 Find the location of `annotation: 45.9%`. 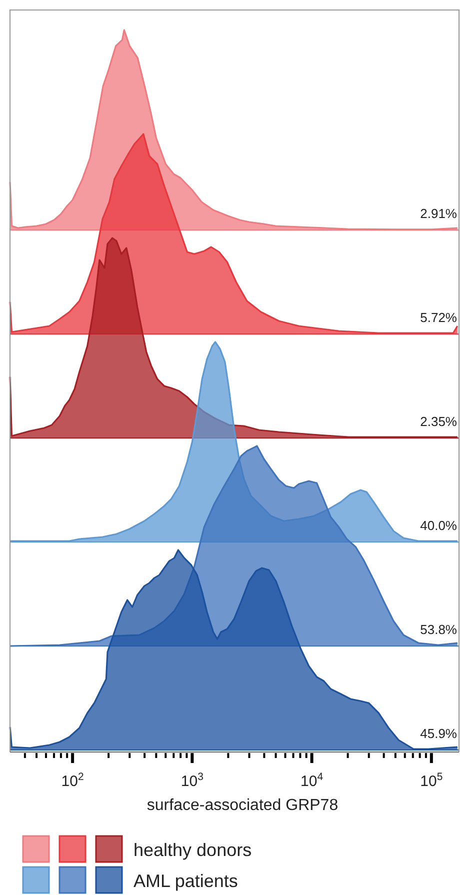

annotation: 45.9% is located at coordinates (439, 733).